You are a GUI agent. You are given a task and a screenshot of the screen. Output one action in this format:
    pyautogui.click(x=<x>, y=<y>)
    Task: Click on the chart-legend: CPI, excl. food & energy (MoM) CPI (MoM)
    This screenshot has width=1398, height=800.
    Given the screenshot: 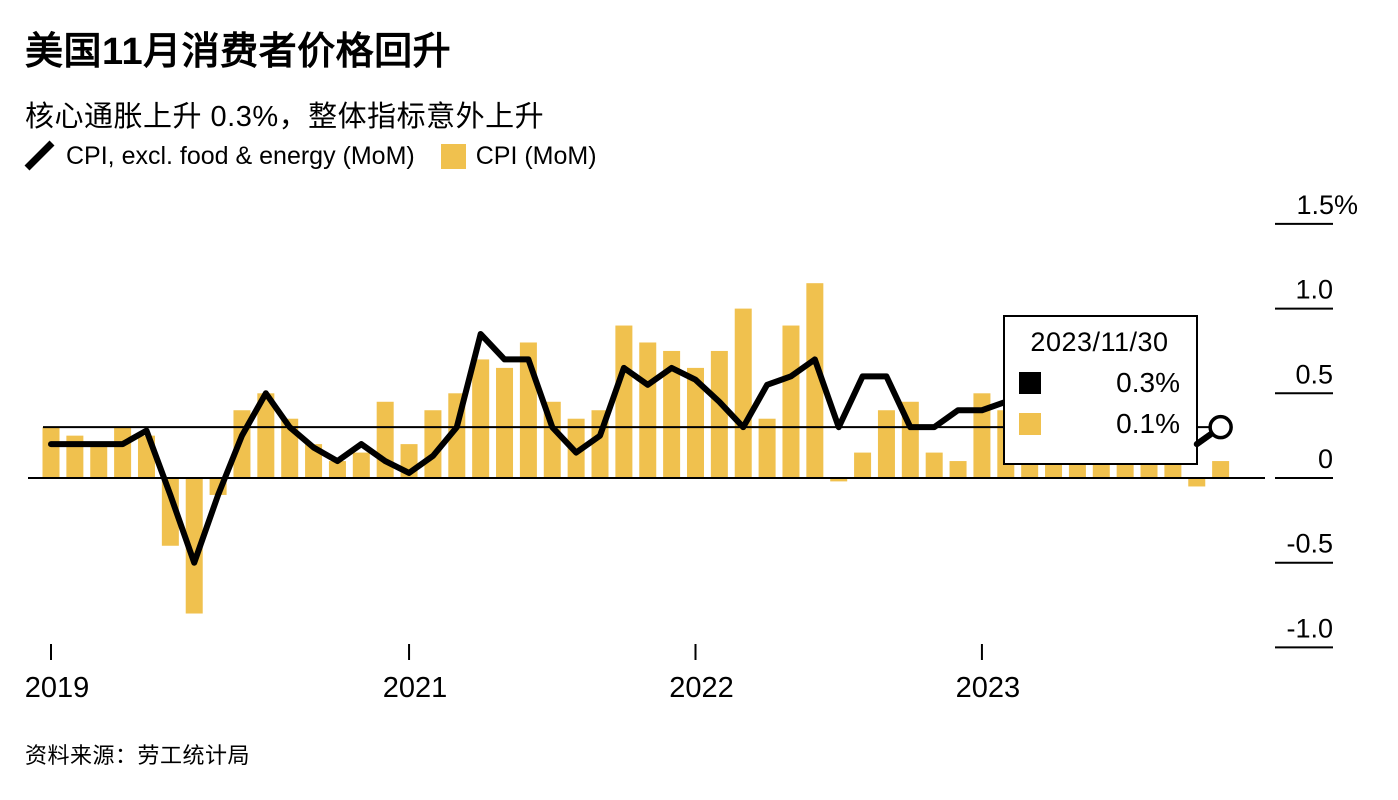 What is the action you would take?
    pyautogui.click(x=310, y=156)
    